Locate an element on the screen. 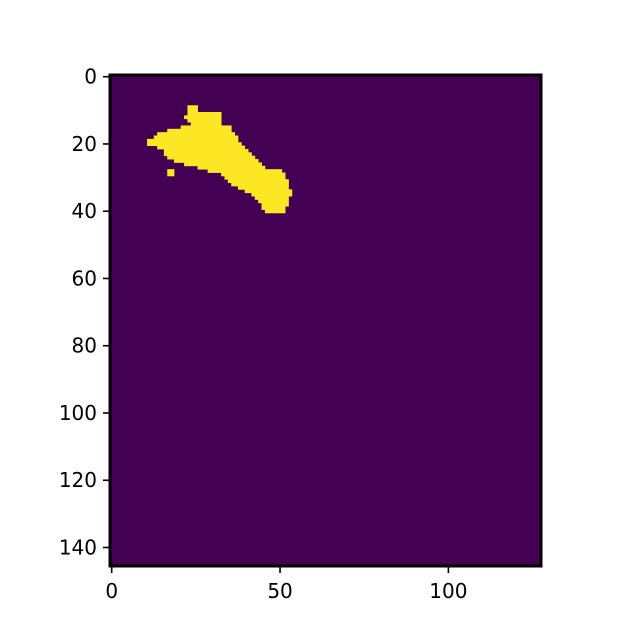 The height and width of the screenshot is (636, 636). y-tick-label: 0 is located at coordinates (90, 77).